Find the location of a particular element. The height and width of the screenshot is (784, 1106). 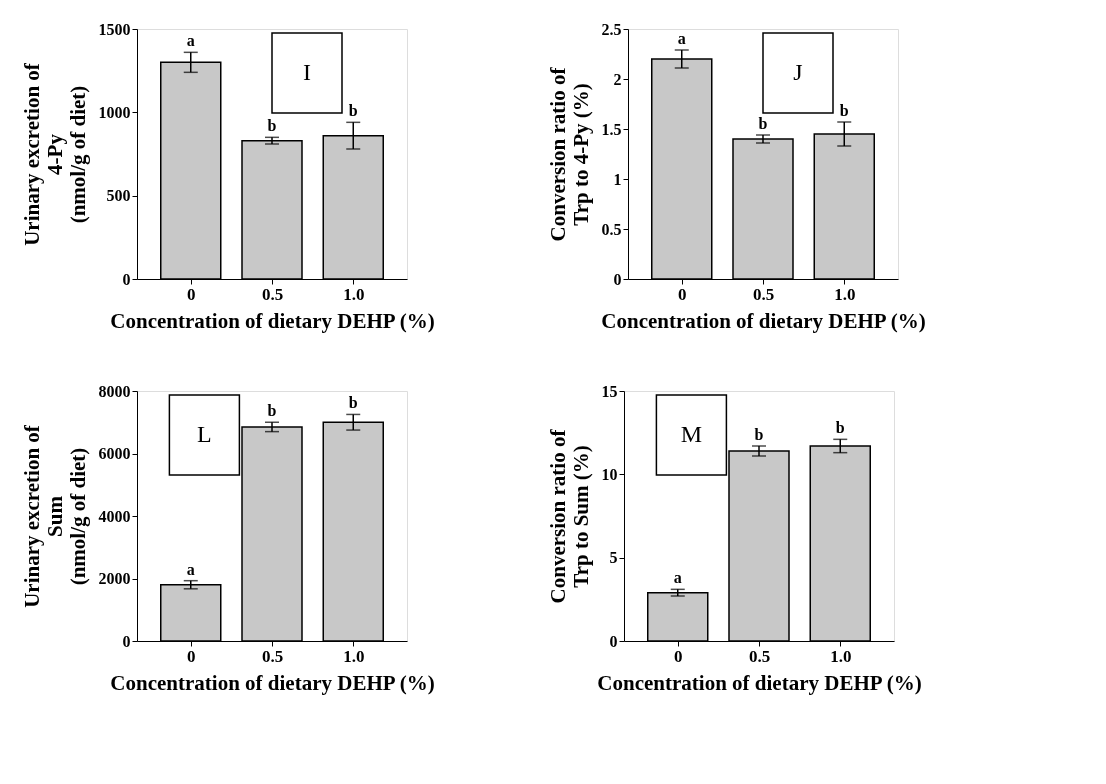

y-tick-label: 2.5 is located at coordinates (611, 29).